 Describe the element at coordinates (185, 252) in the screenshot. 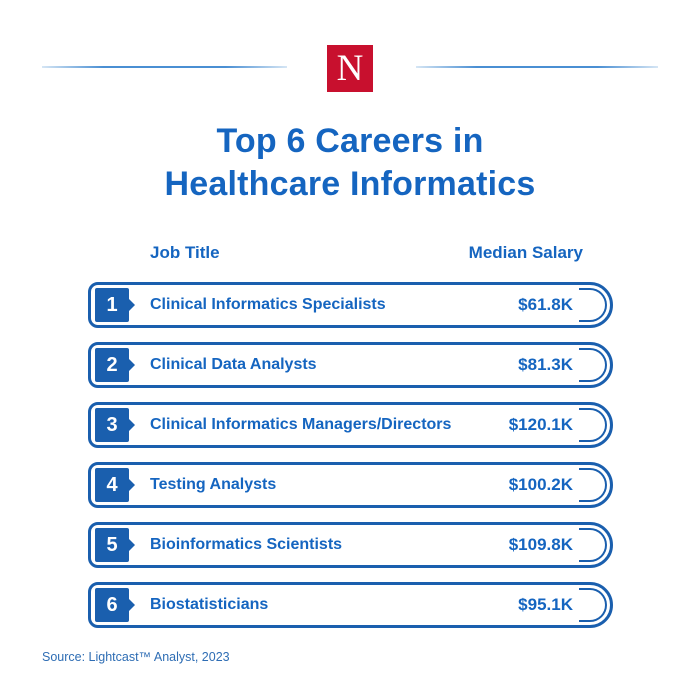

I see `column-header-job-title: Job Title` at that location.